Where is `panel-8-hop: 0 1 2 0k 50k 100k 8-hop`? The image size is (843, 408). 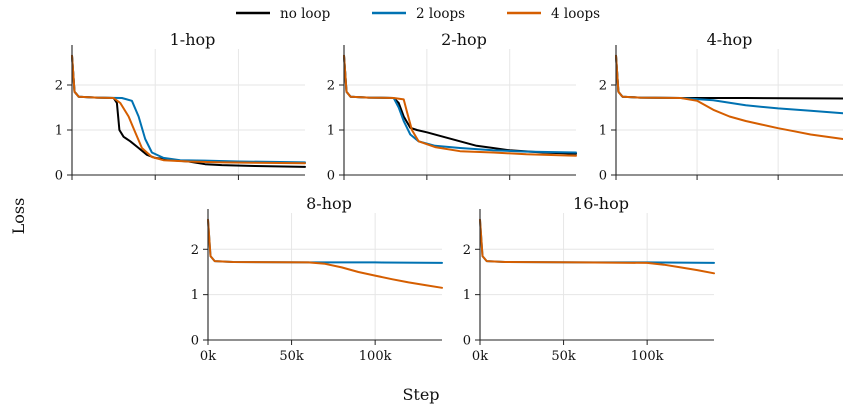
panel-8-hop: 0 1 2 0k 50k 100k 8-hop is located at coordinates (317, 279).